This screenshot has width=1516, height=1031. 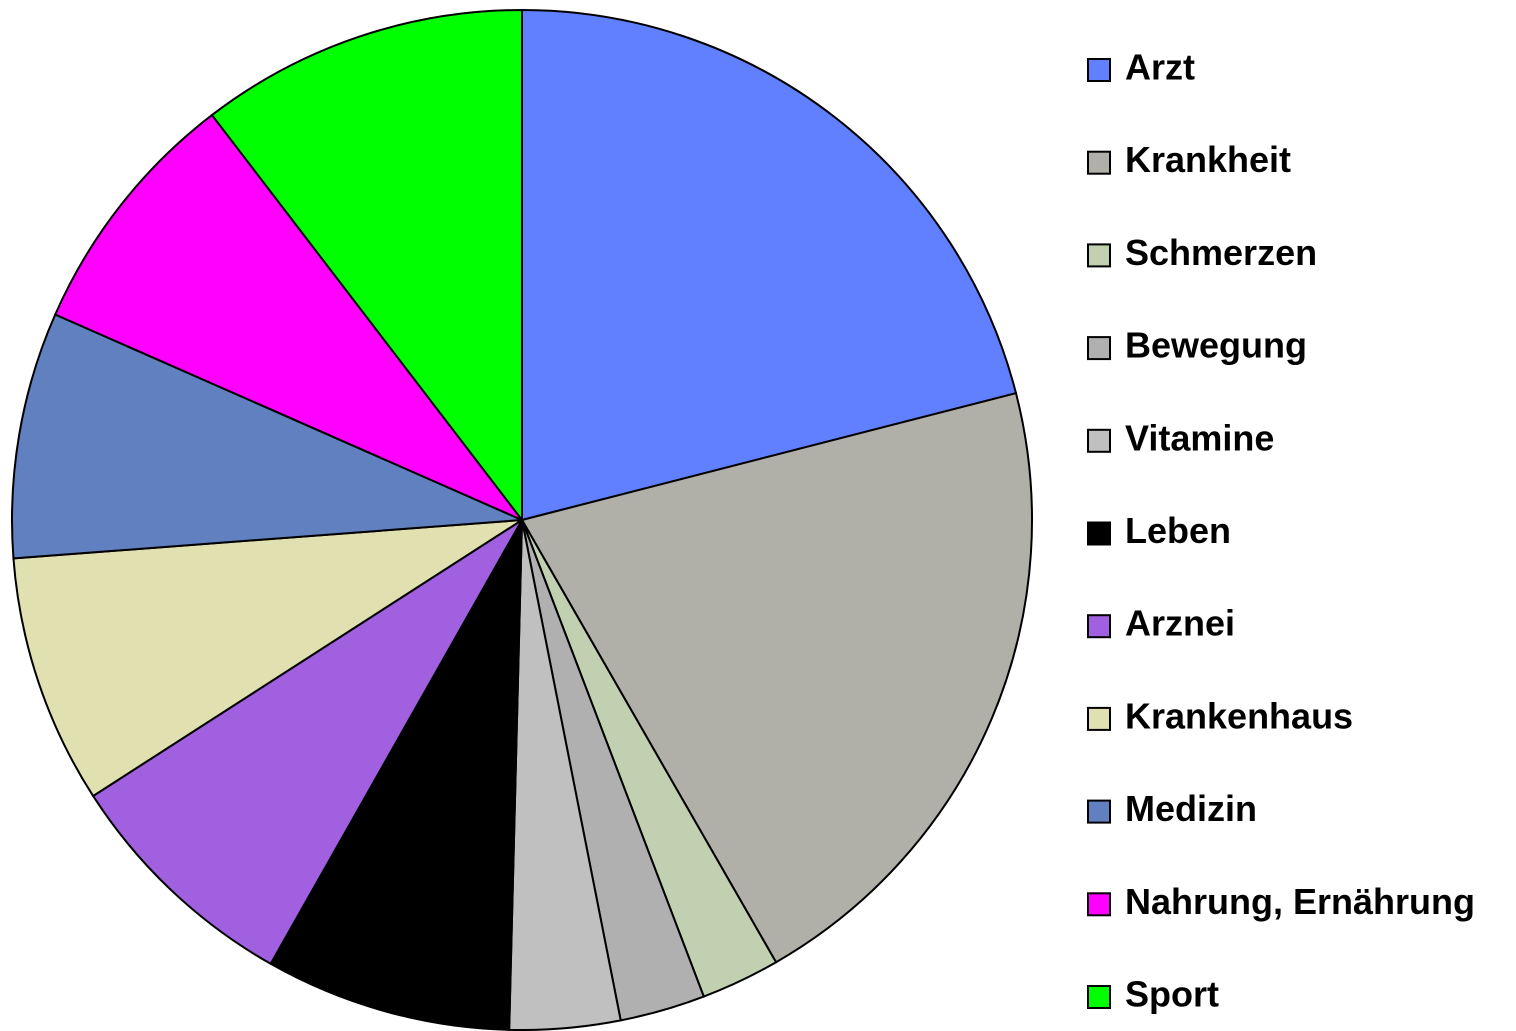 What do you see at coordinates (1199, 437) in the screenshot?
I see `legend-label: Vitamine` at bounding box center [1199, 437].